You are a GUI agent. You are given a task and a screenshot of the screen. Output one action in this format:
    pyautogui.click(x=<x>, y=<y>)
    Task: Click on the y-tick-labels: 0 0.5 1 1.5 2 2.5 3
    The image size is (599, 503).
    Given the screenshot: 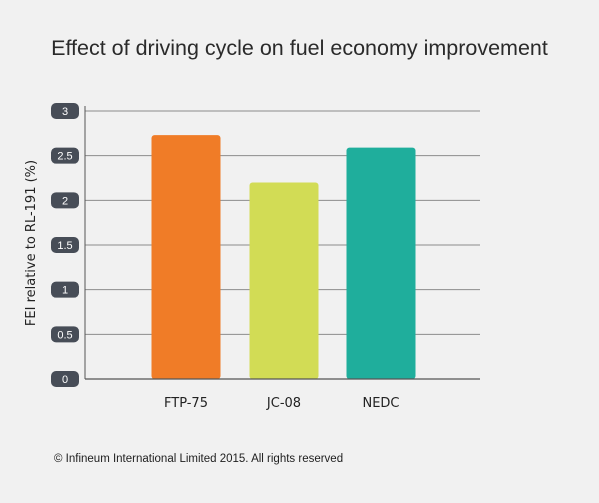 What is the action you would take?
    pyautogui.click(x=65, y=245)
    